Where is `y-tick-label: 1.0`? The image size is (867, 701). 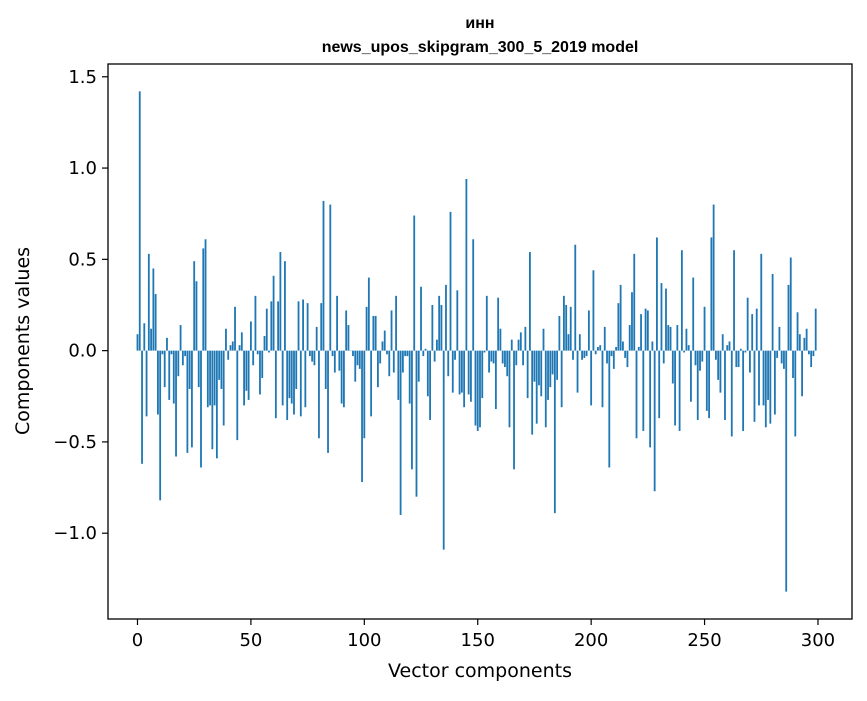
y-tick-label: 1.0 is located at coordinates (82, 168).